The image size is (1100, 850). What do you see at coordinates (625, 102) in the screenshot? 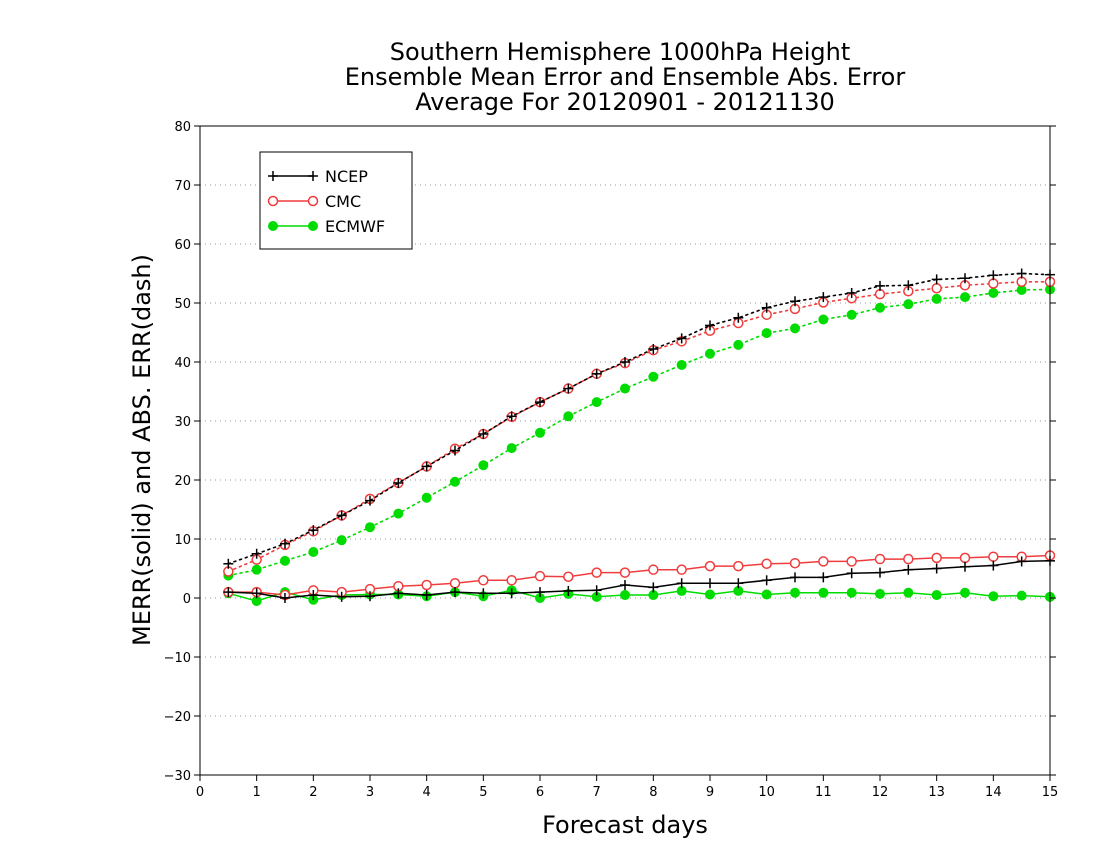
I see `title-line-3: Average For 20120901 - 20121130` at bounding box center [625, 102].